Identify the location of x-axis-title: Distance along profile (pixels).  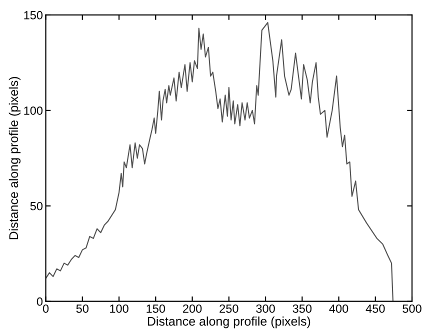
(229, 322).